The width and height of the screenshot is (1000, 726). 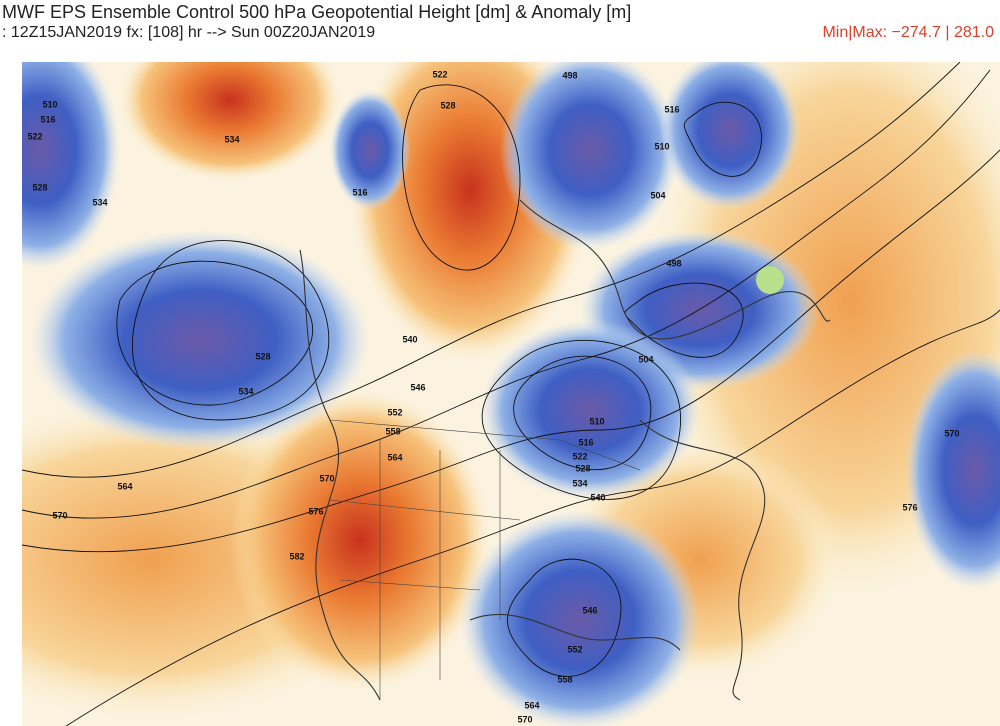 I want to click on min-max: Min|Max: −274.7 | 281.0, so click(x=908, y=32).